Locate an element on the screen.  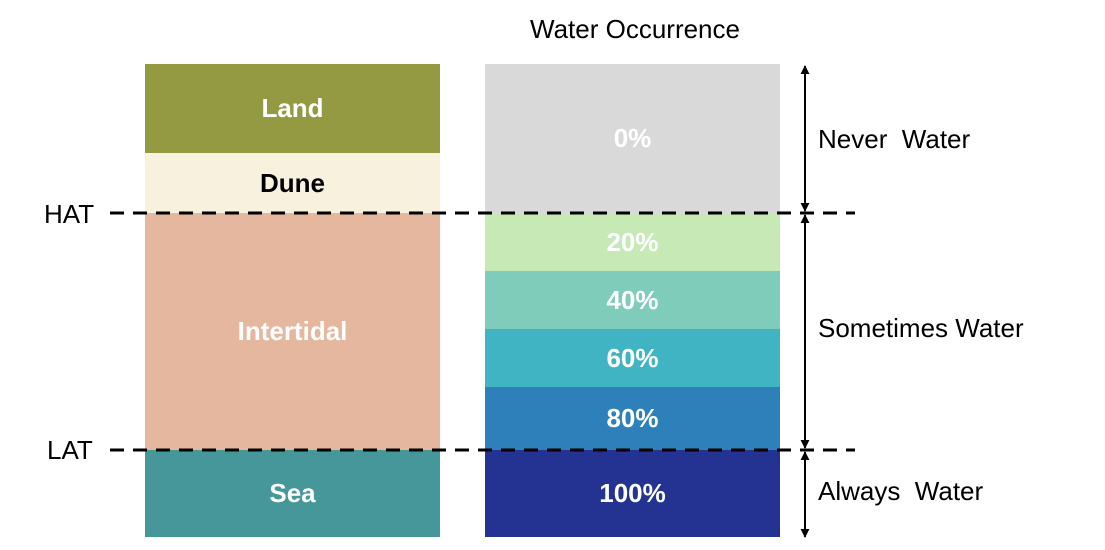
zone-sea: Sea is located at coordinates (292, 493).